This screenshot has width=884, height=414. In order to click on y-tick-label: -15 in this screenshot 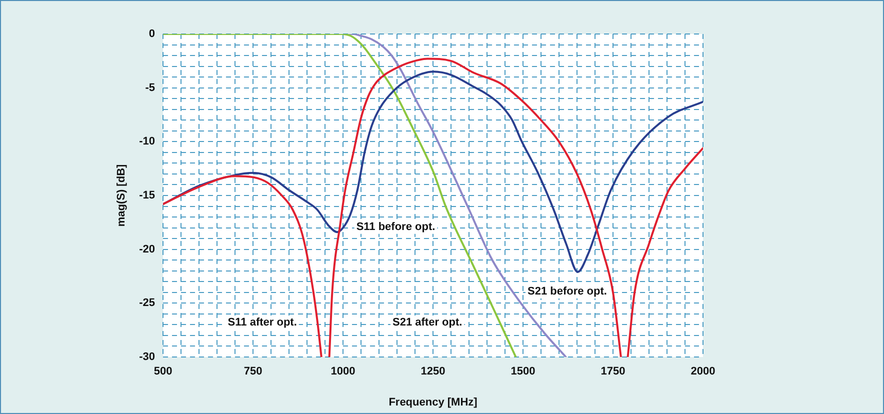, I will do `click(147, 196)`.